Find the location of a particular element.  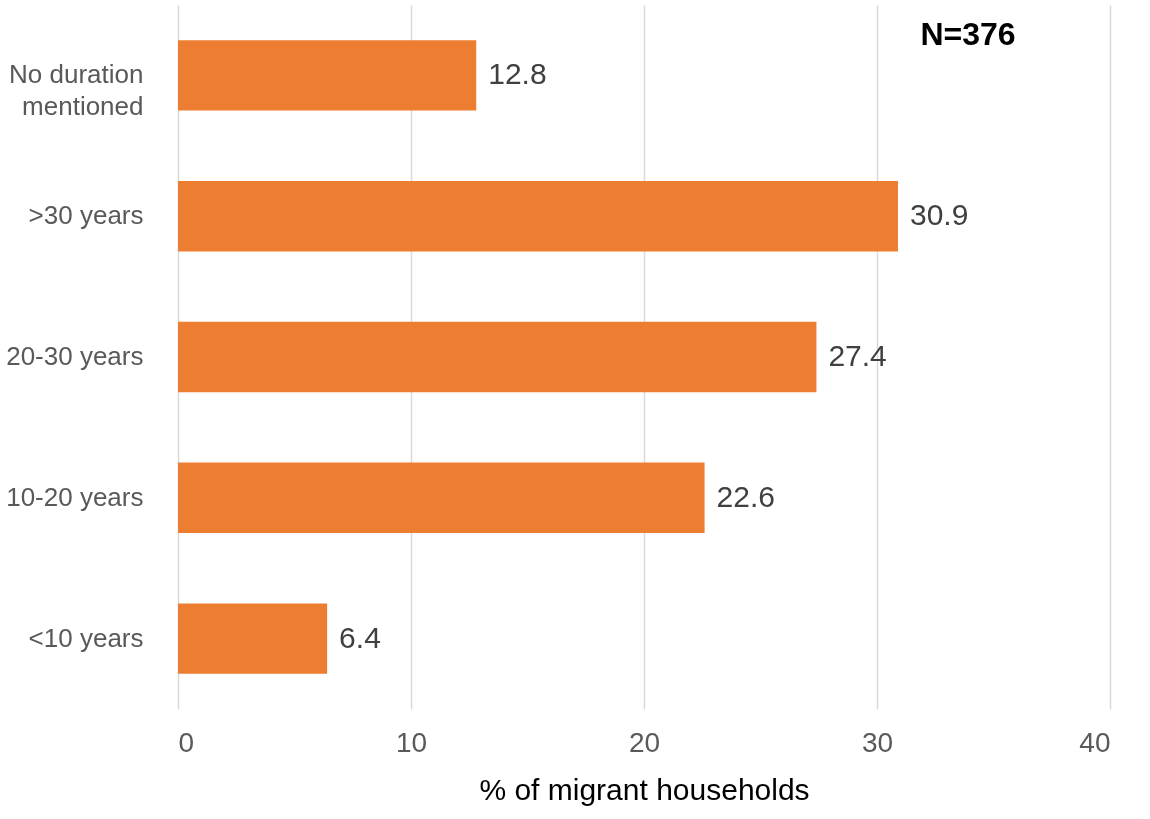

x-tick-label: 0 is located at coordinates (186, 742).